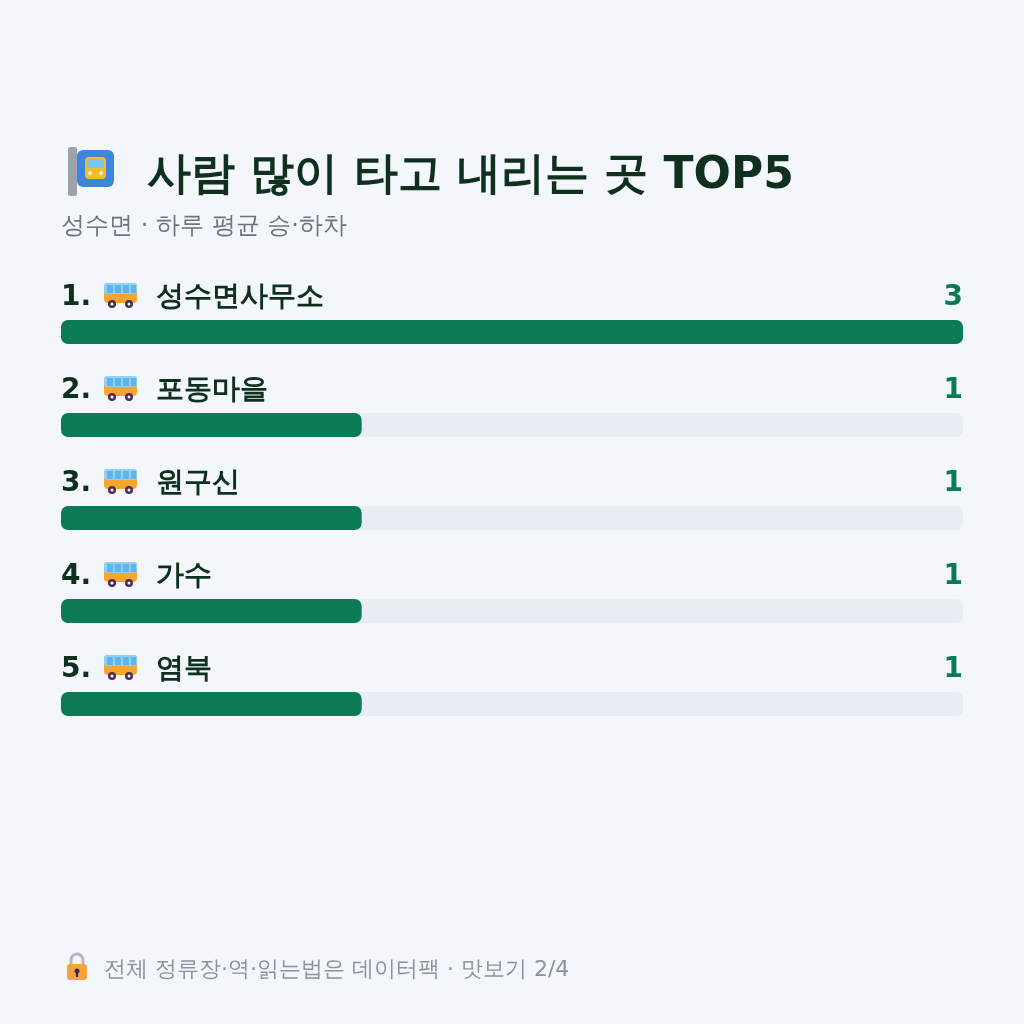 The width and height of the screenshot is (1024, 1024). I want to click on category-label: 4. 가수, so click(136, 574).